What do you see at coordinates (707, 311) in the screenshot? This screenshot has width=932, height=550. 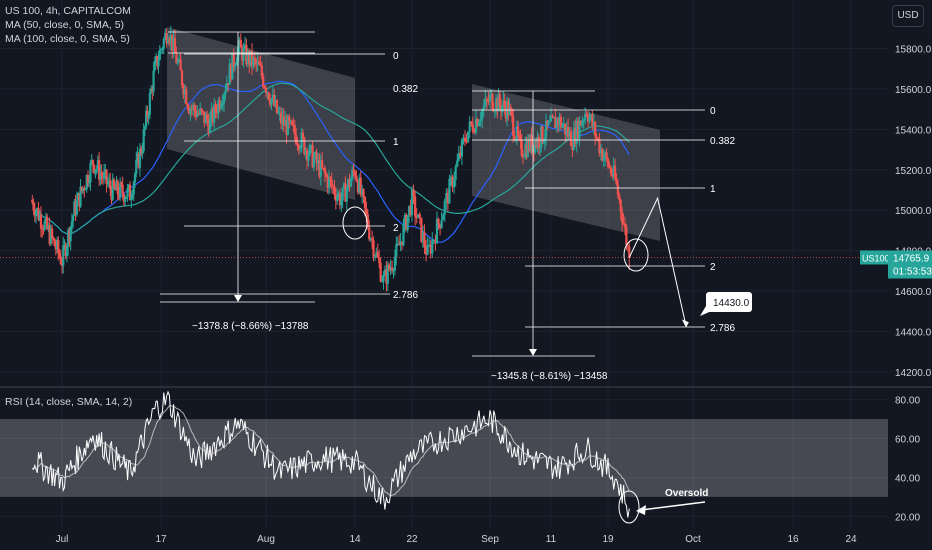 I see `target-label-pointer` at bounding box center [707, 311].